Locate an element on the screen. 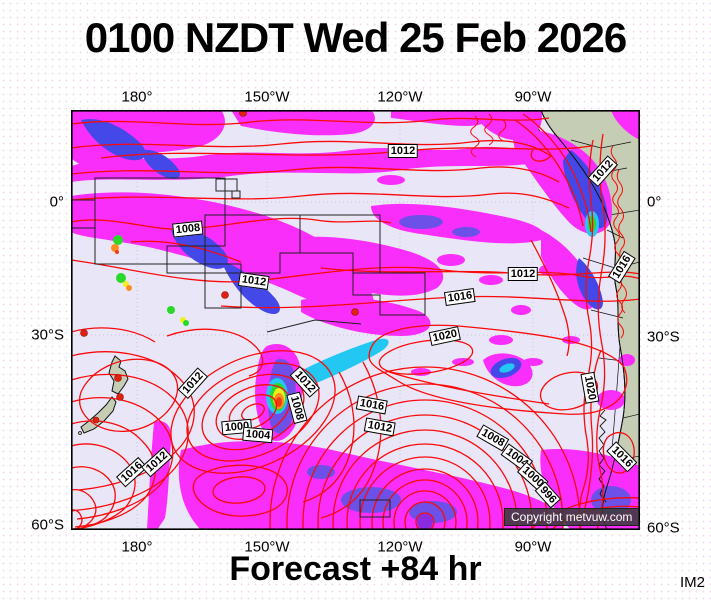  axis-label-right: 0° is located at coordinates (654, 202).